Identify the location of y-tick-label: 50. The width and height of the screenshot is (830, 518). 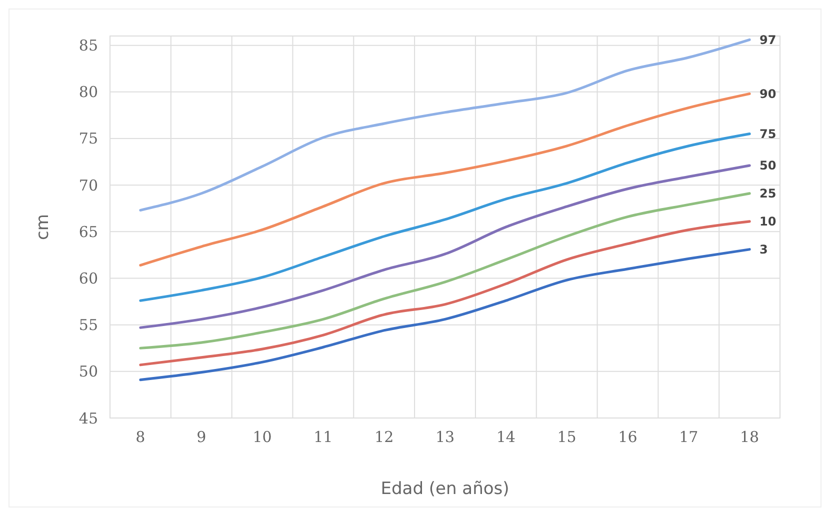
(88, 371).